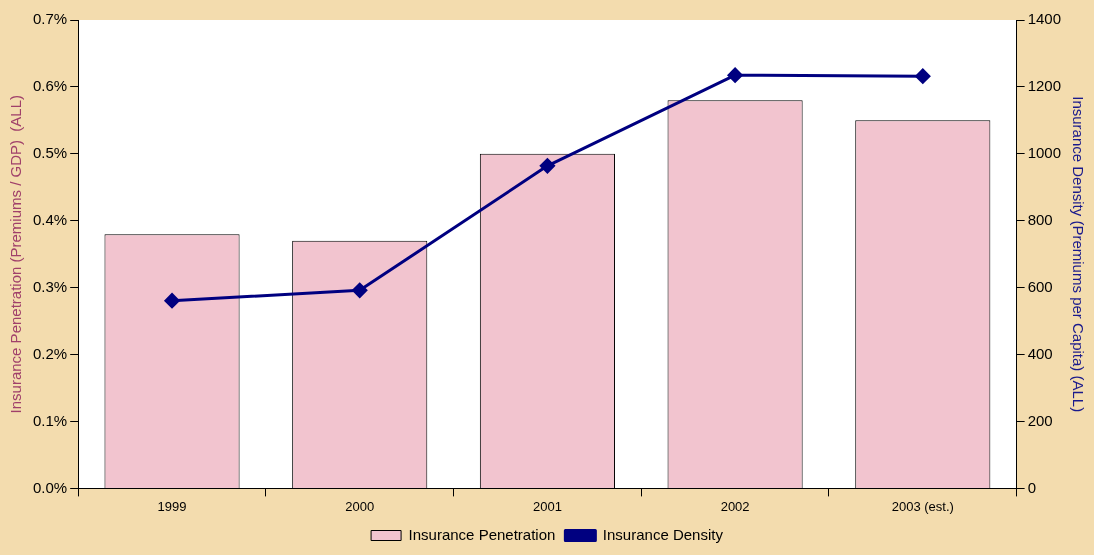  I want to click on y-tick-label: 0.0%, so click(50, 487).